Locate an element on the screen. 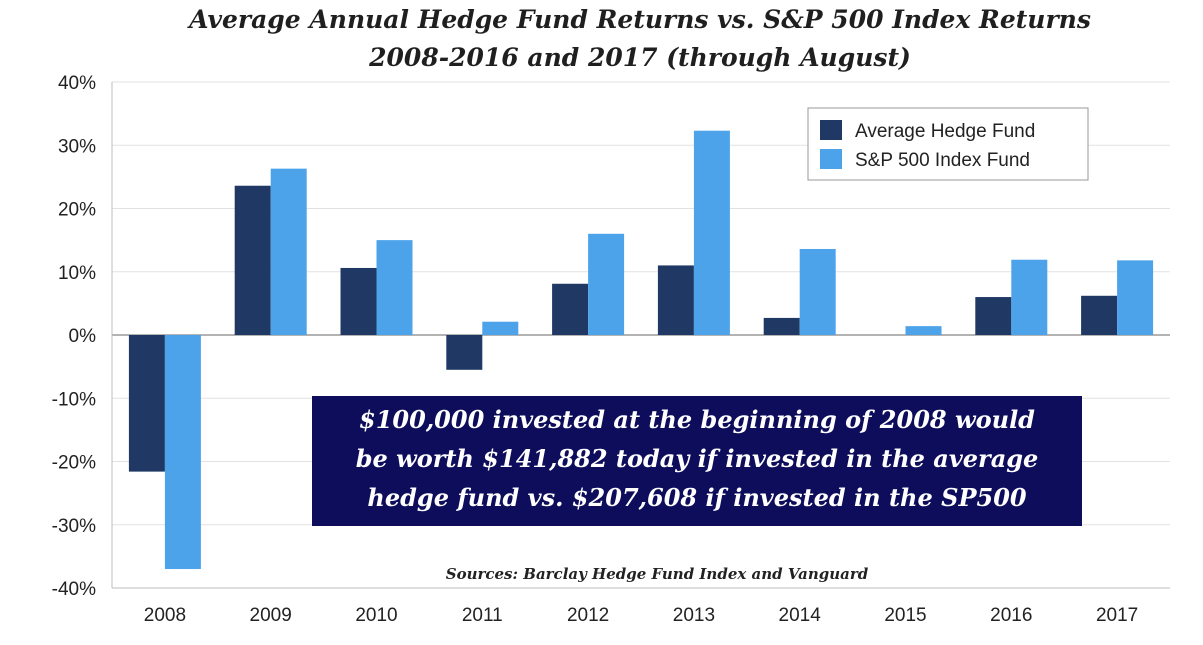 The height and width of the screenshot is (645, 1203). bar-hedge-fund-2008 is located at coordinates (146, 403).